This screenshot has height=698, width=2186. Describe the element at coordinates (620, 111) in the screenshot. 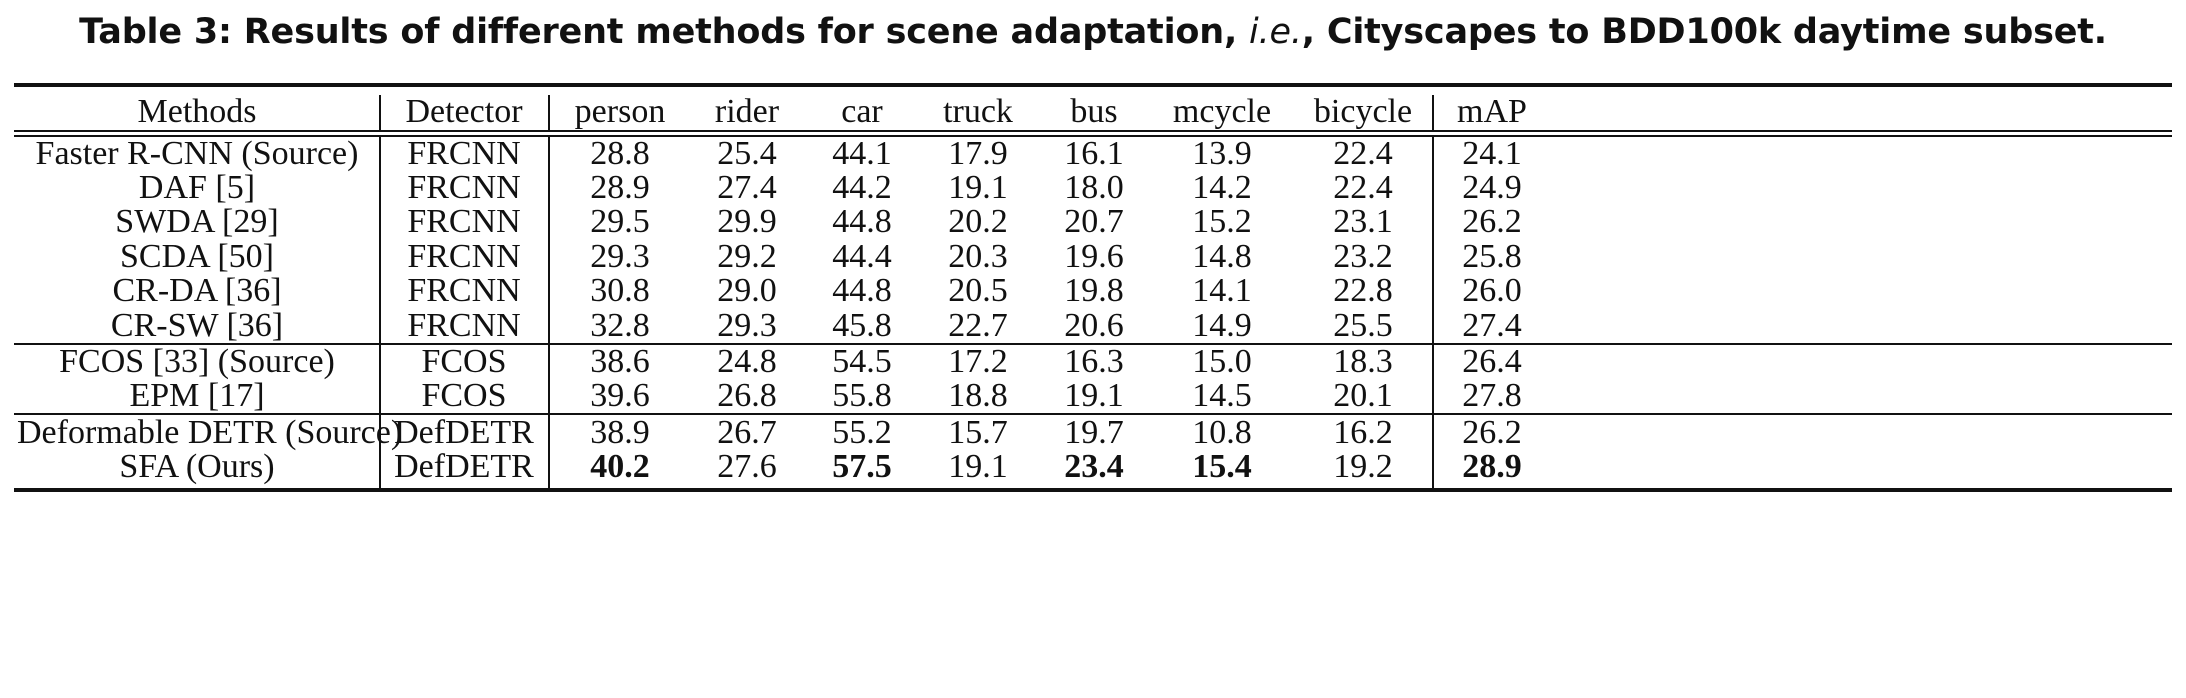

I see `column-header: person` at that location.